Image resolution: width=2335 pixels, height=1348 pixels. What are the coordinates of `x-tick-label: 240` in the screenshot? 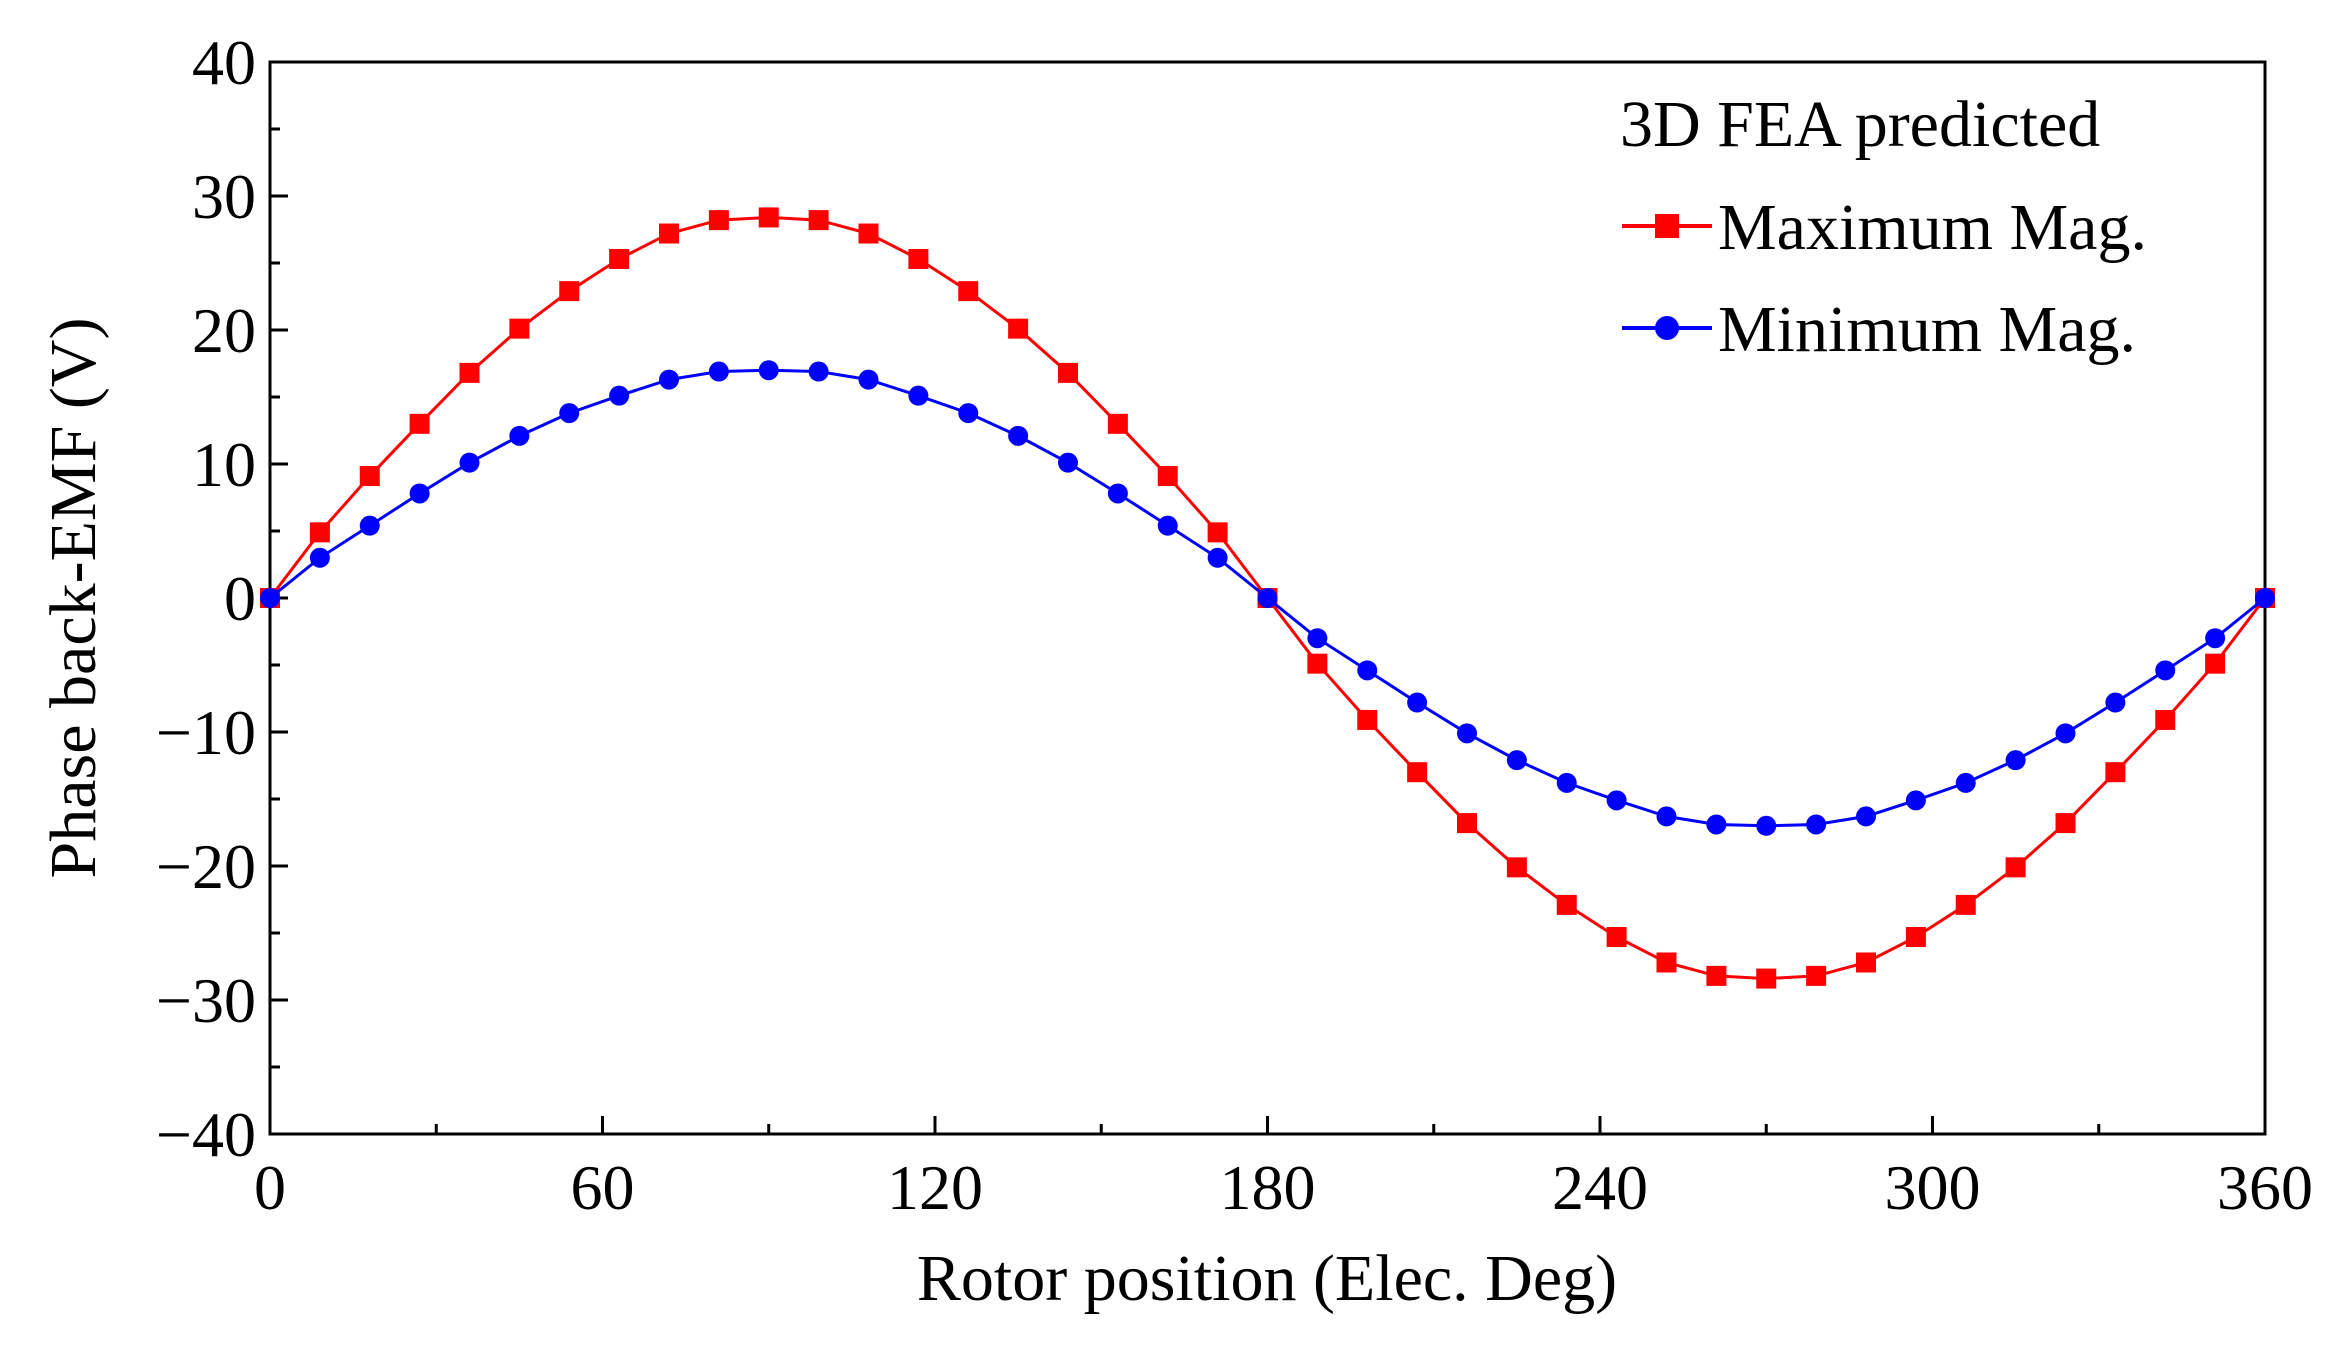 It's located at (1600, 1187).